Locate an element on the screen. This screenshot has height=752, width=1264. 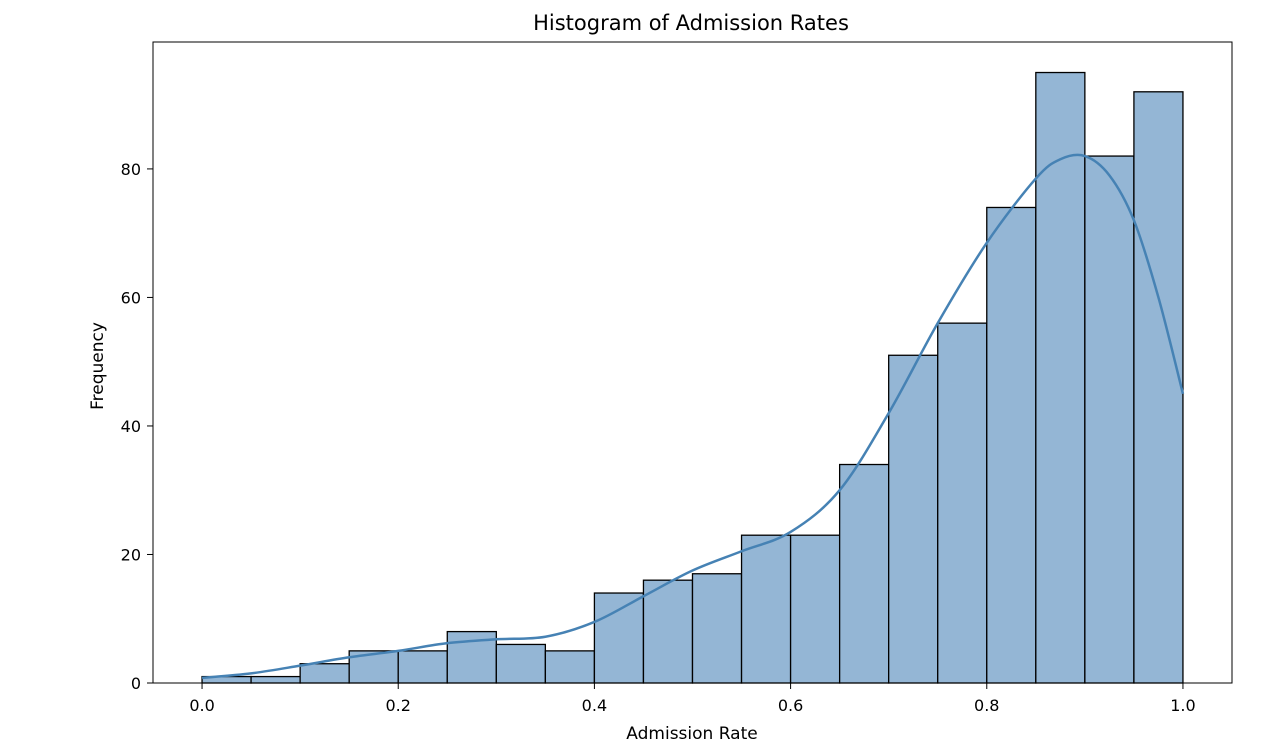
x-axis-ticks: 0.0 0.2 0.4 0.6 0.8 1.0 is located at coordinates (692, 699).